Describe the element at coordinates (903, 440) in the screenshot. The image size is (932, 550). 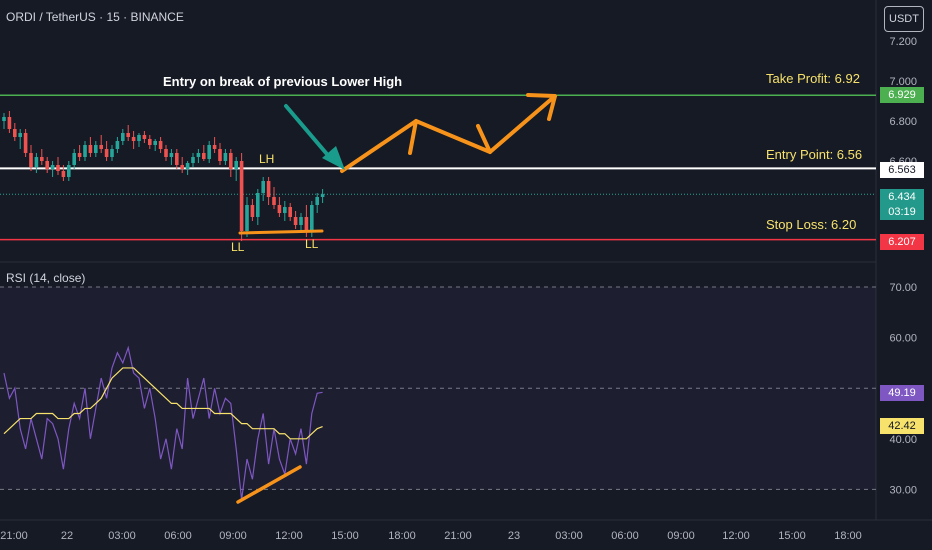
I see `rsi-tick-label: 40.00` at that location.